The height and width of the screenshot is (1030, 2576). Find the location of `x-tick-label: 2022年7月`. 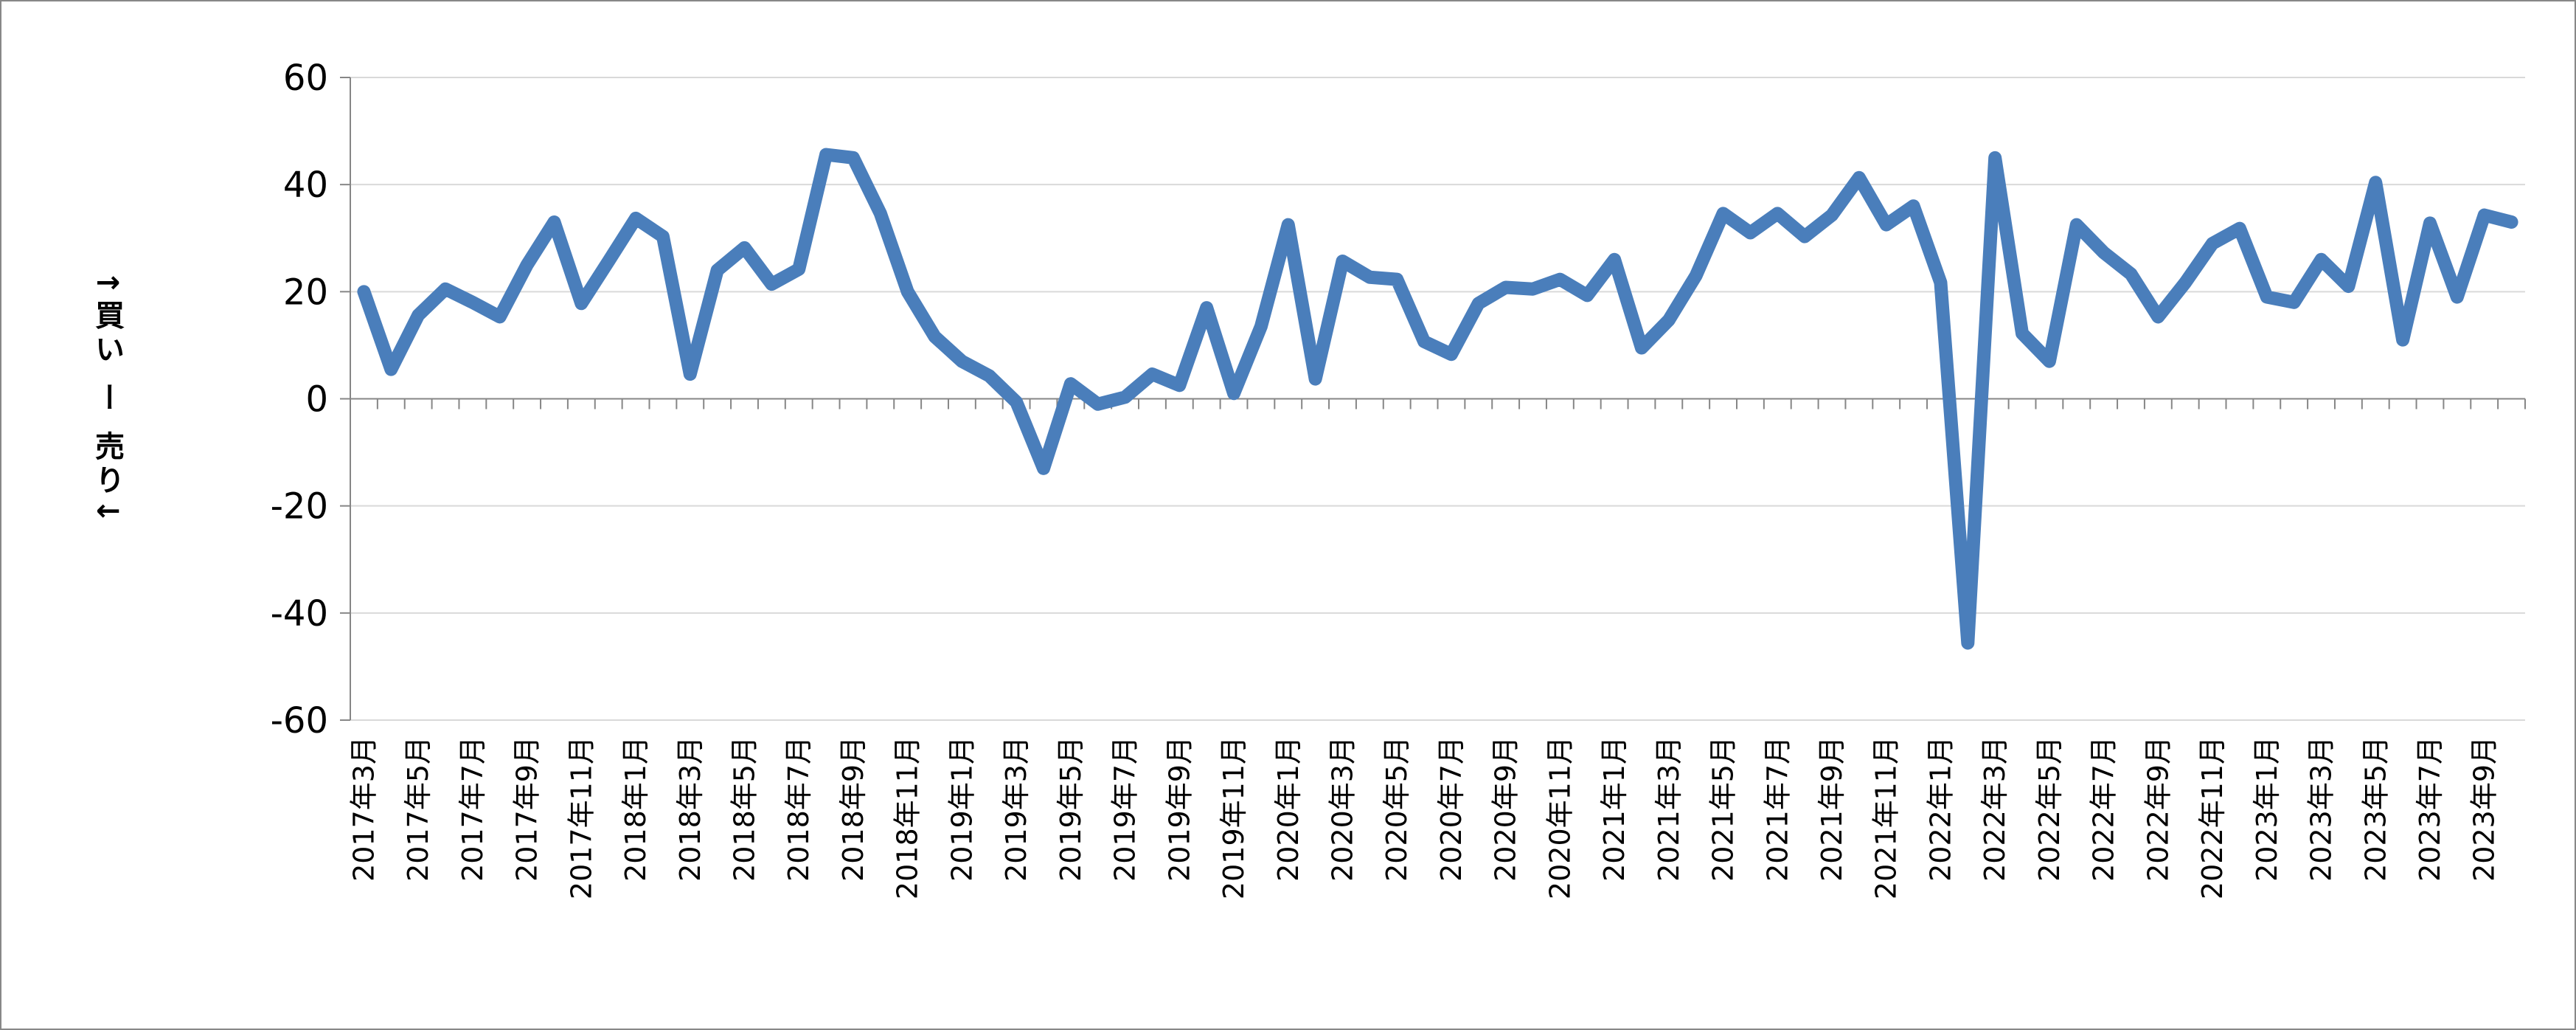

x-tick-label: 2022年7月 is located at coordinates (2104, 809).